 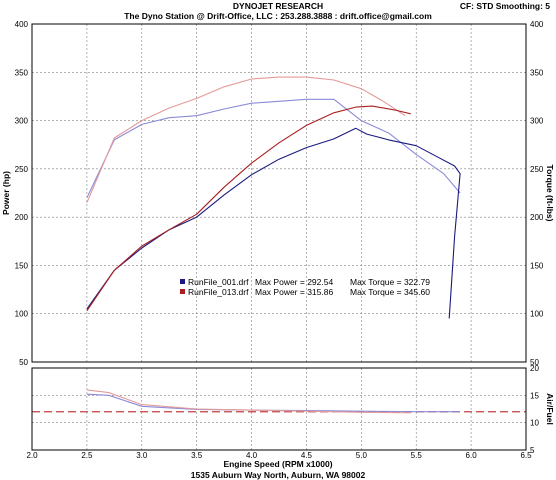 What do you see at coordinates (218, 282) in the screenshot?
I see `legend-file-run1: RunFile_001.drf` at bounding box center [218, 282].